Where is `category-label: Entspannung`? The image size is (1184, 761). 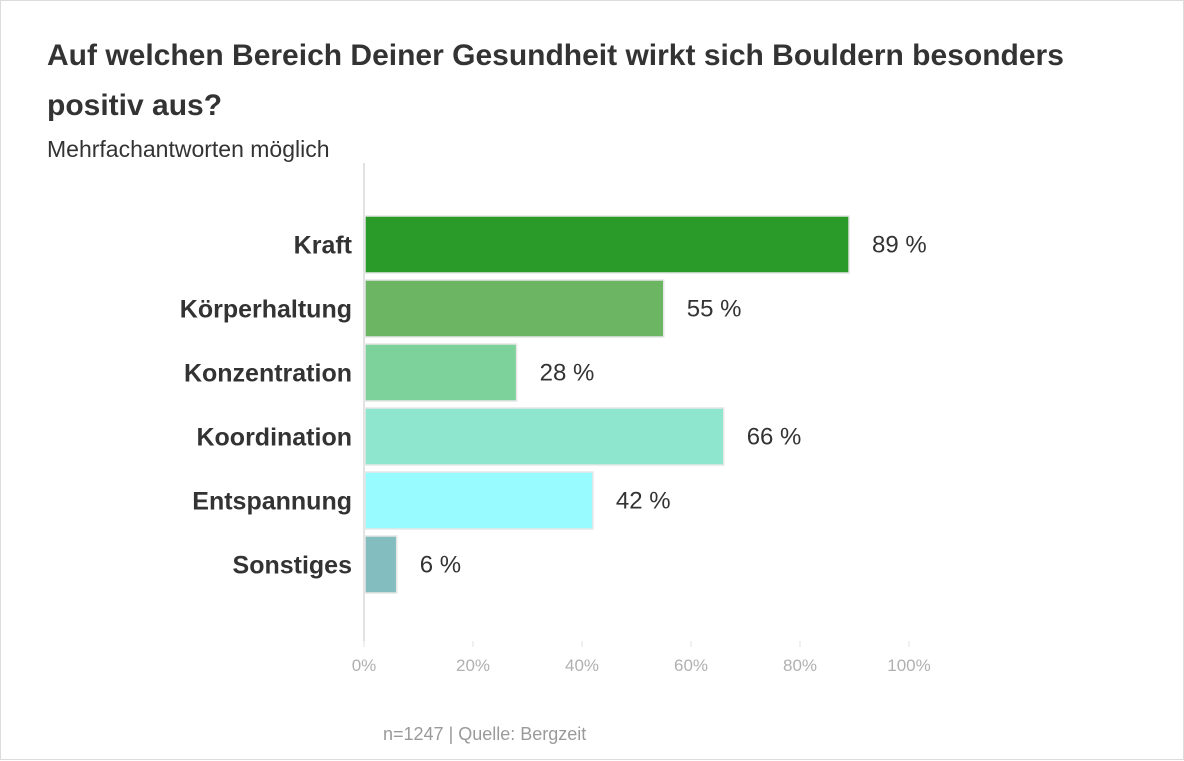 category-label: Entspannung is located at coordinates (272, 502).